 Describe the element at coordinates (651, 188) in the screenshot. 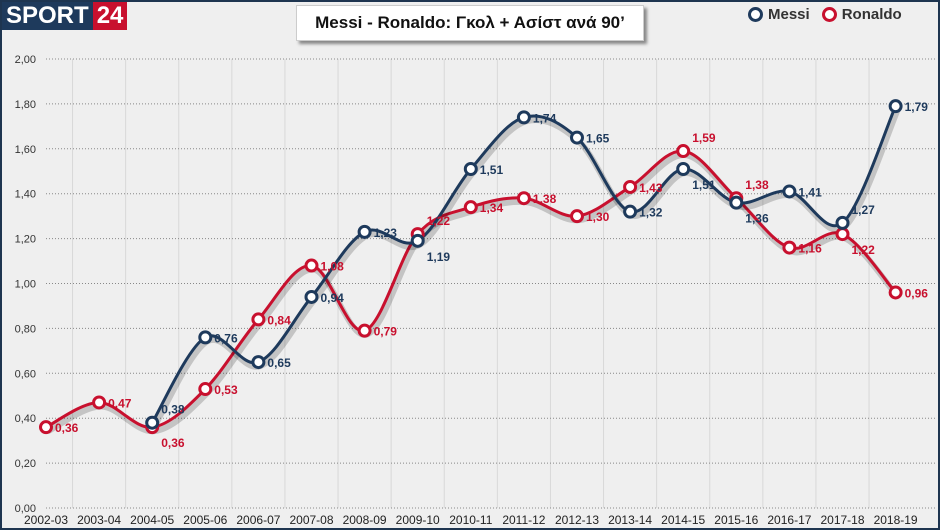

I see `data-label-ronaldo: 1,43` at that location.